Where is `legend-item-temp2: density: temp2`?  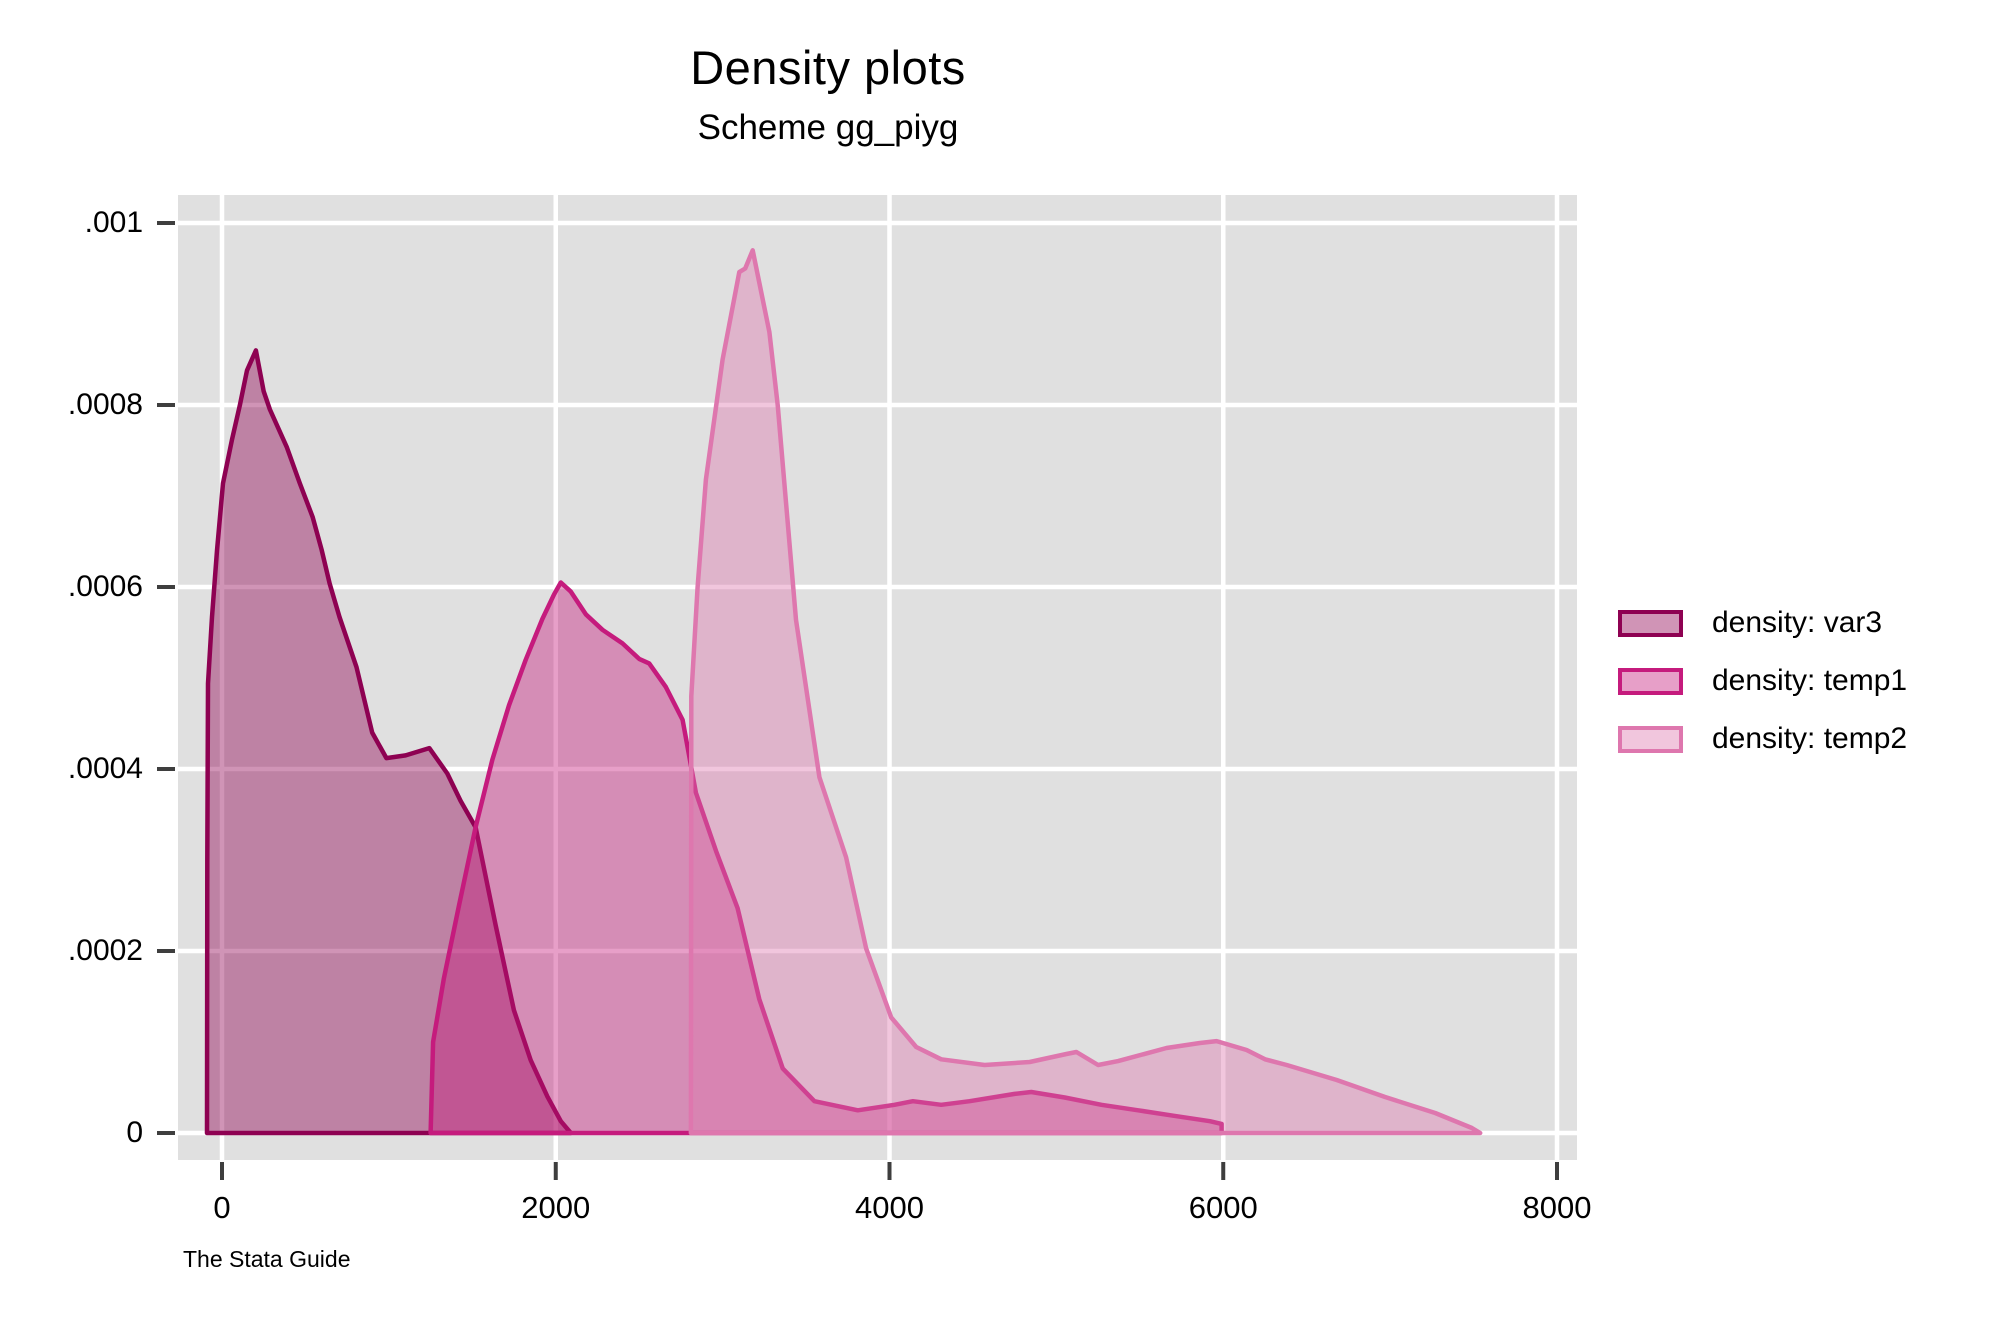 legend-item-temp2: density: temp2 is located at coordinates (1762, 739).